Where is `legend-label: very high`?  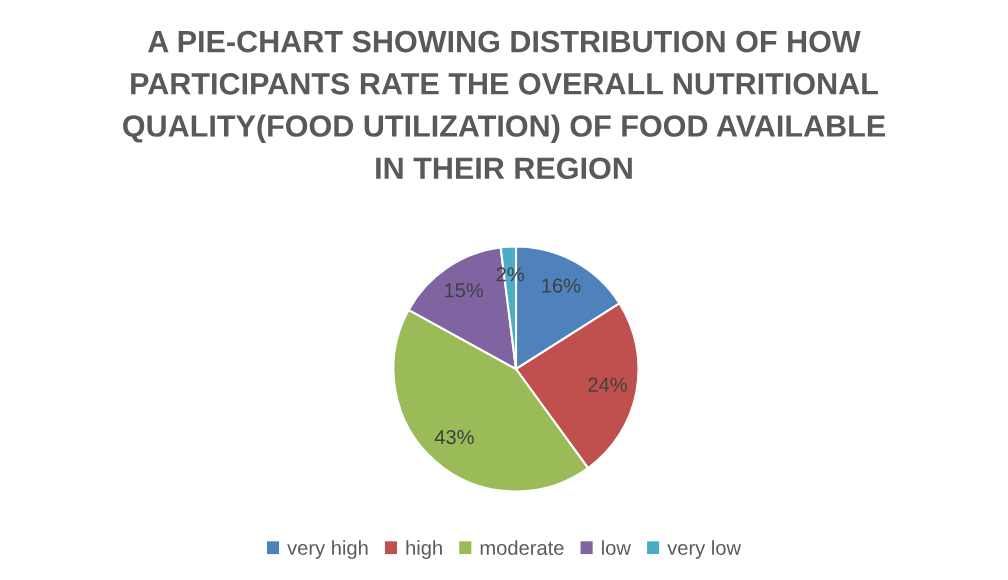 legend-label: very high is located at coordinates (327, 549).